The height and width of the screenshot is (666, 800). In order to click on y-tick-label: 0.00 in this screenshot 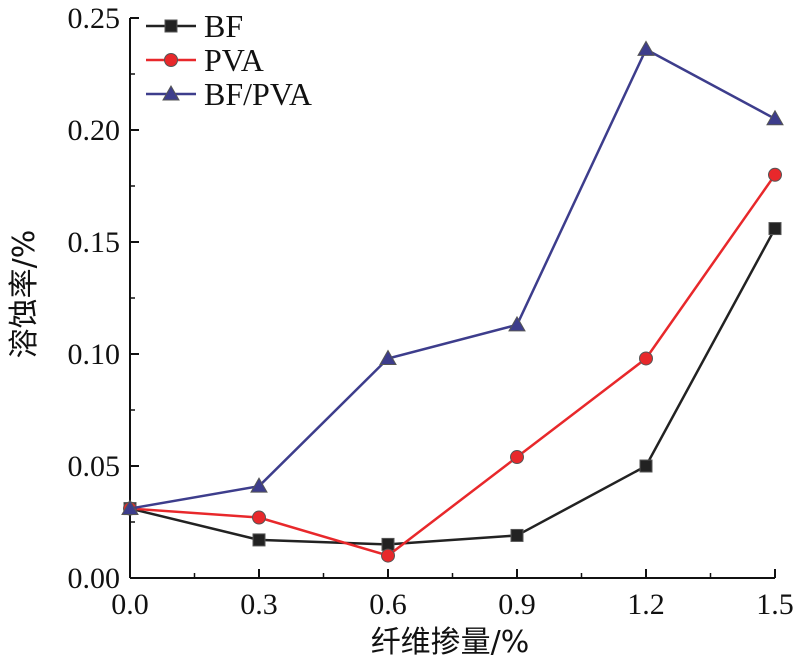, I will do `click(94, 578)`.